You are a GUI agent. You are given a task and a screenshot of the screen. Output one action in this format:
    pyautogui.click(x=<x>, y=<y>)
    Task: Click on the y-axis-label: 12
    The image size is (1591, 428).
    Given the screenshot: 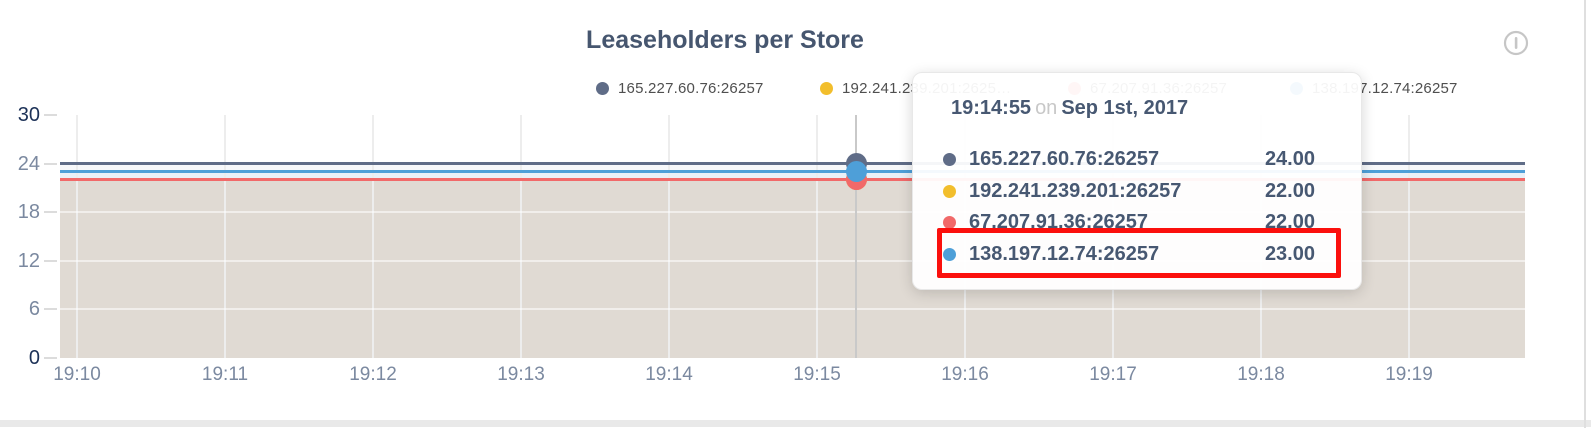 What is the action you would take?
    pyautogui.click(x=28, y=260)
    